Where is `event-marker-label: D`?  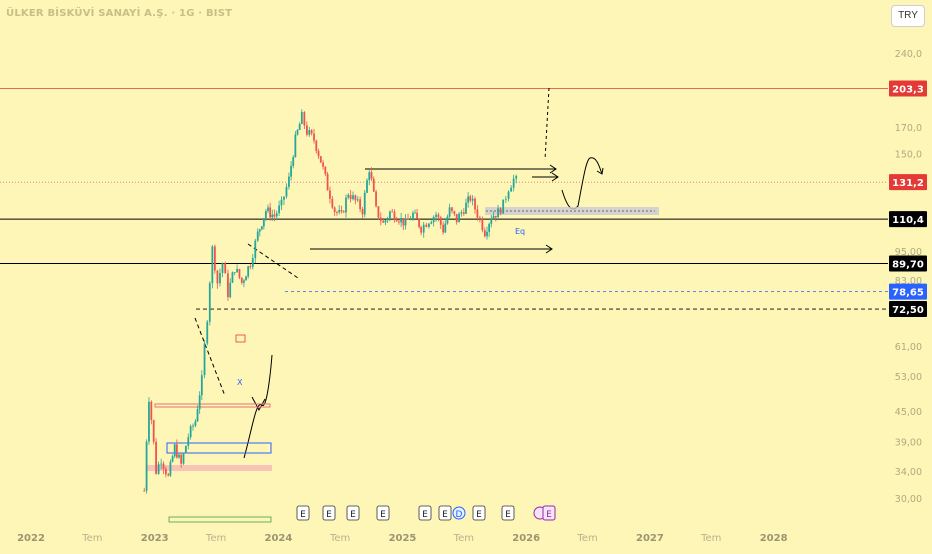 event-marker-label: D is located at coordinates (459, 515).